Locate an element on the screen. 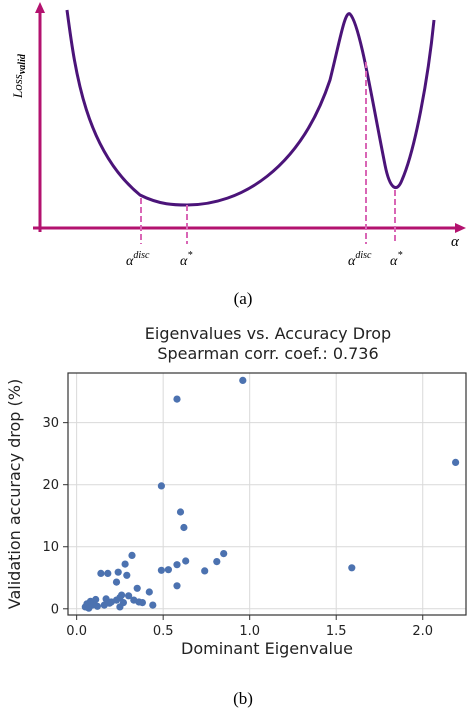 Image resolution: width=468 pixels, height=717 pixels. panel-b-label: (b) is located at coordinates (243, 698).